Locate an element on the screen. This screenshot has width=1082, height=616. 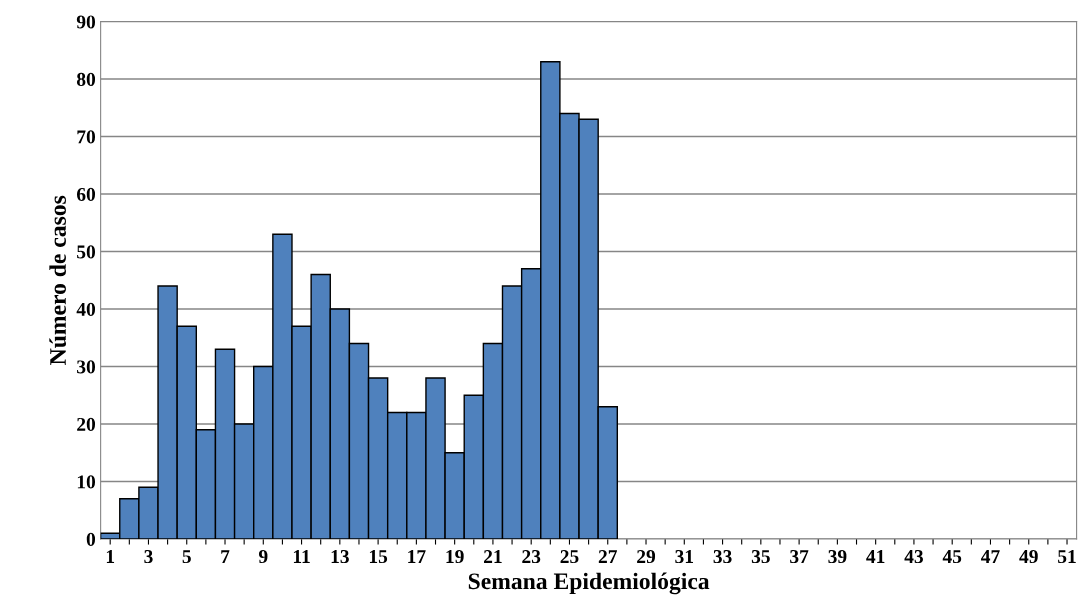
x-tick-label: 13 is located at coordinates (340, 557).